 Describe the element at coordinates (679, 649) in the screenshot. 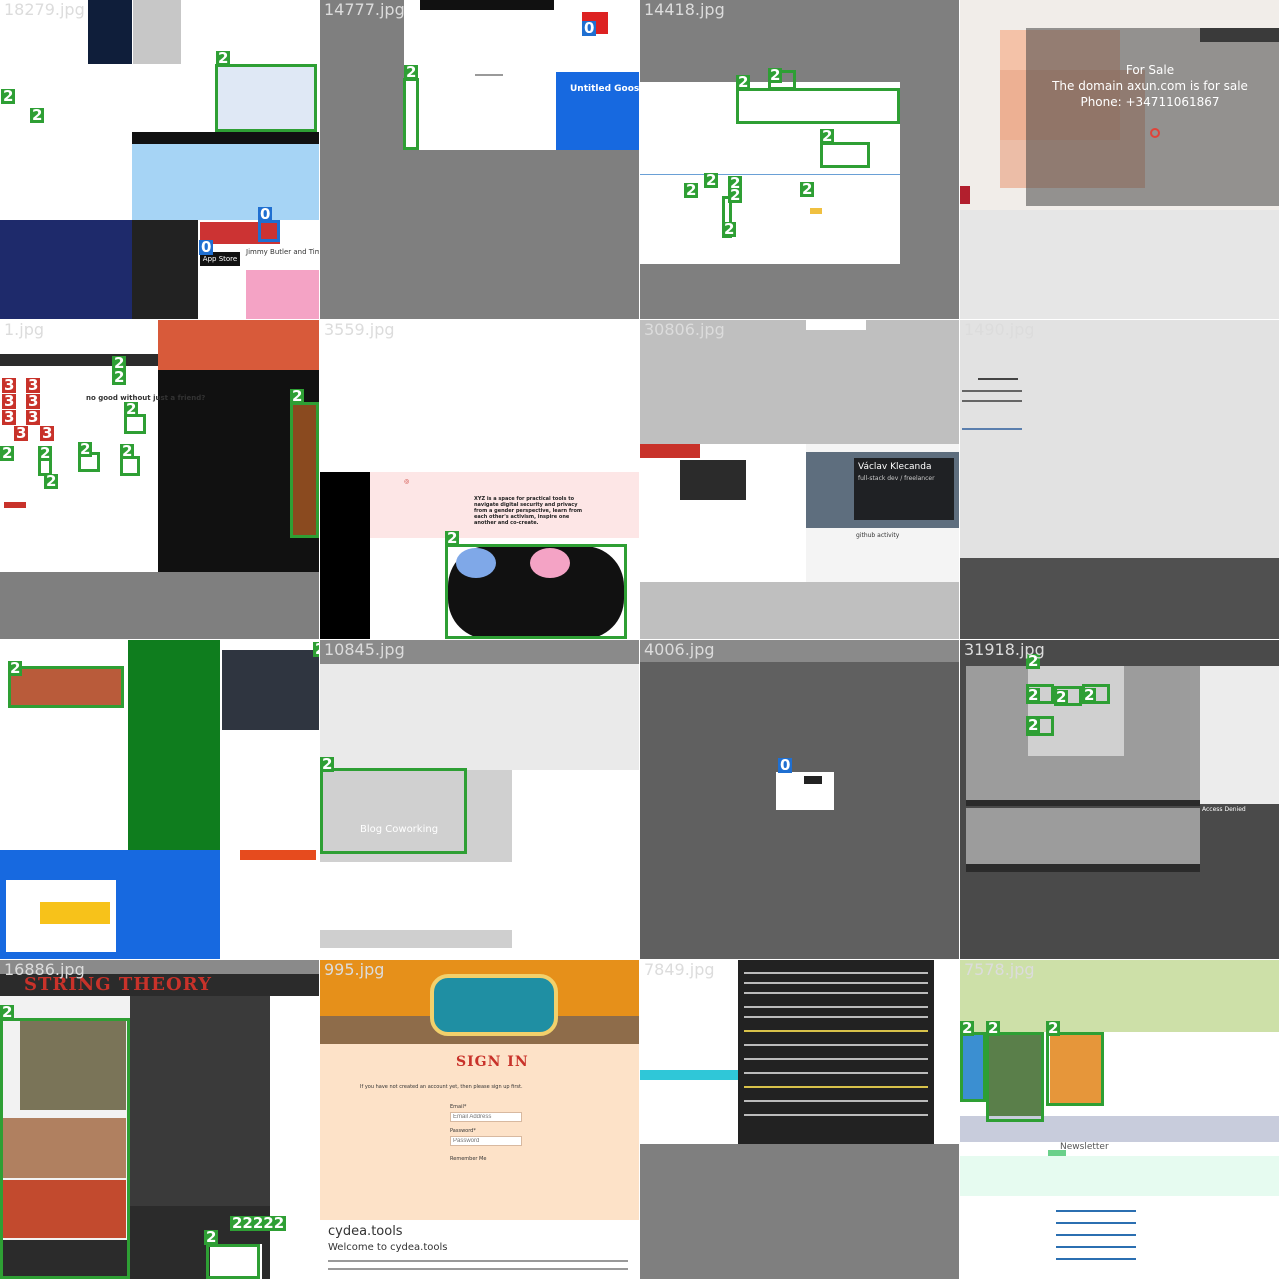

I see `tile-label: 4006.jpg` at that location.